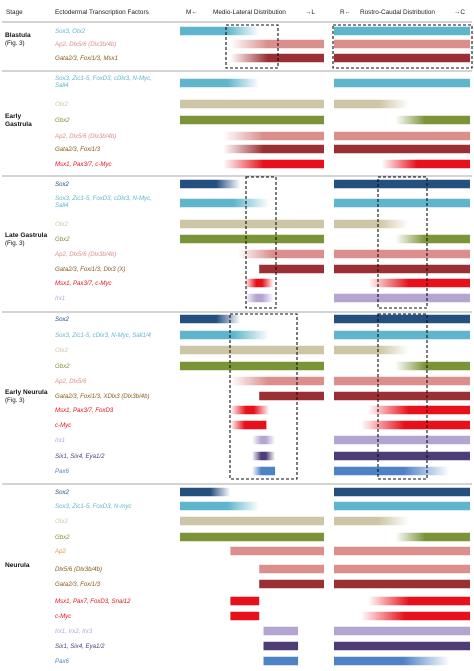  Describe the element at coordinates (93, 601) in the screenshot. I see `factor-label: Msx1, Pax7, FoxD3, Snai12` at that location.